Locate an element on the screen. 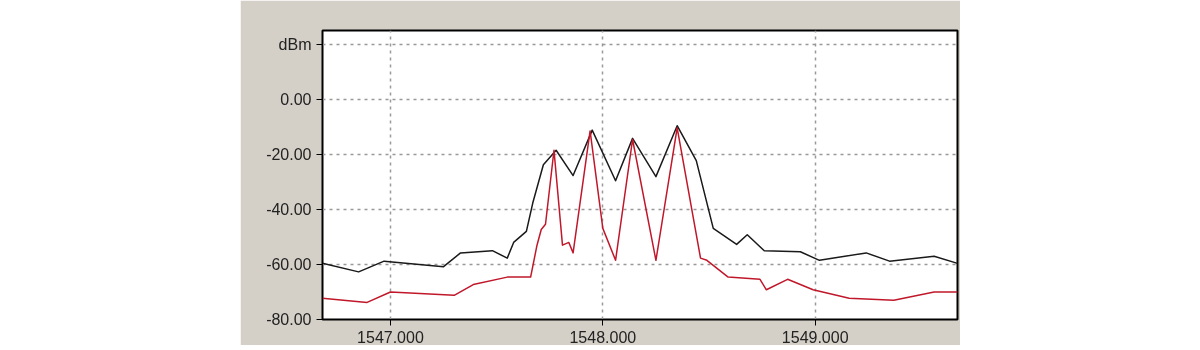  y-tick-label: -80.00 is located at coordinates (289, 319).